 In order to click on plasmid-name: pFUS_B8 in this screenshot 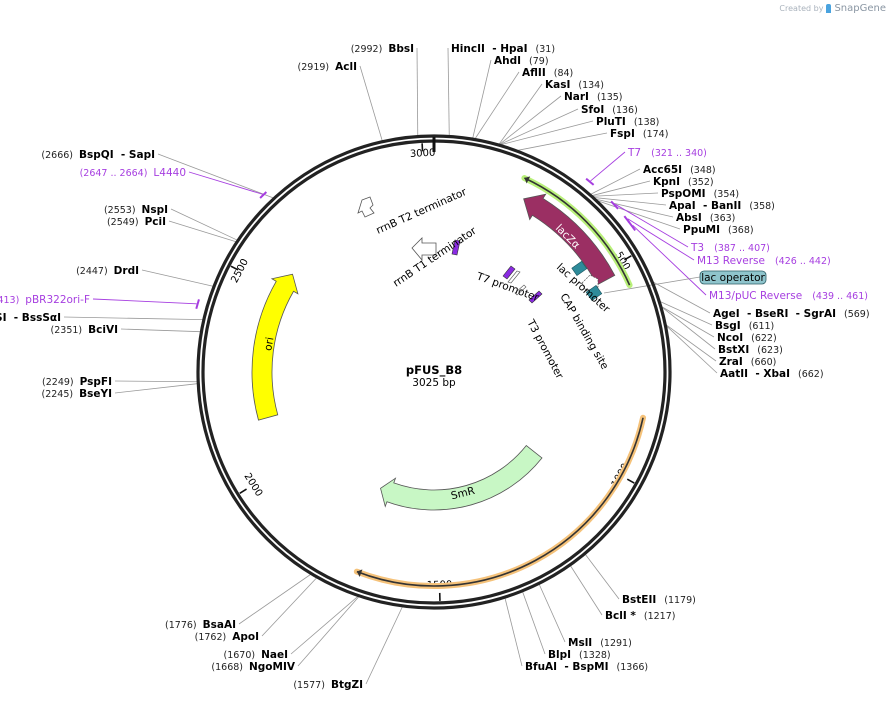, I will do `click(434, 370)`.